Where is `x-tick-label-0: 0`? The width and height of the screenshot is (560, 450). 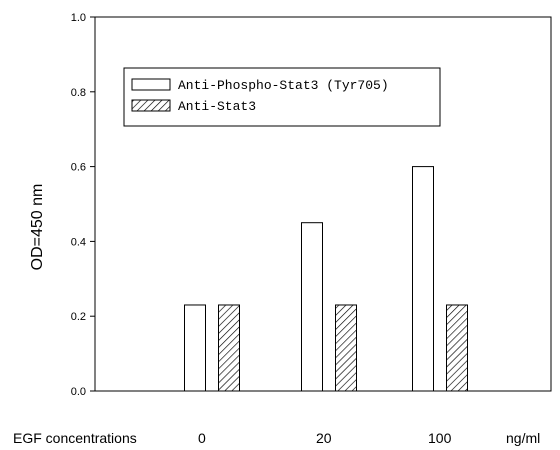
x-tick-label-0: 0 is located at coordinates (202, 438).